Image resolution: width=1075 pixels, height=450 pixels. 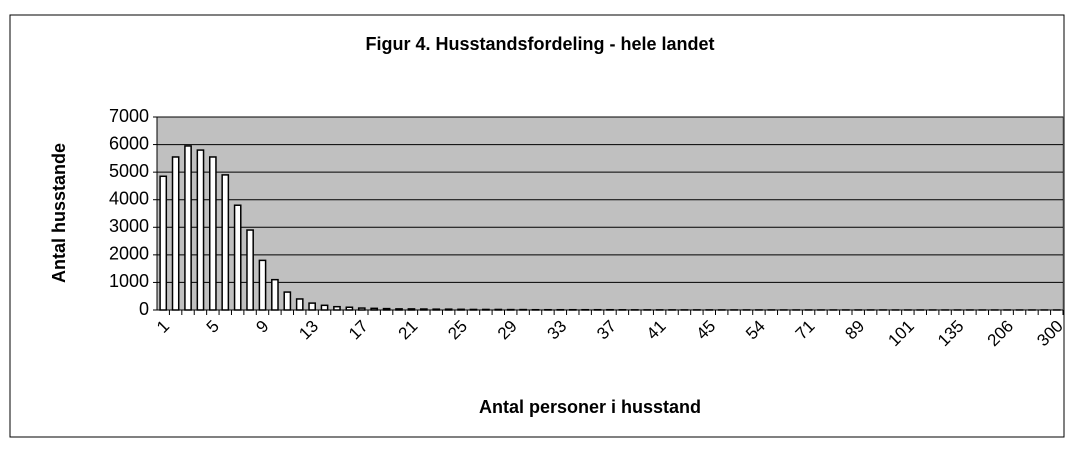 I want to click on y-tick-label: 1000, so click(x=129, y=281).